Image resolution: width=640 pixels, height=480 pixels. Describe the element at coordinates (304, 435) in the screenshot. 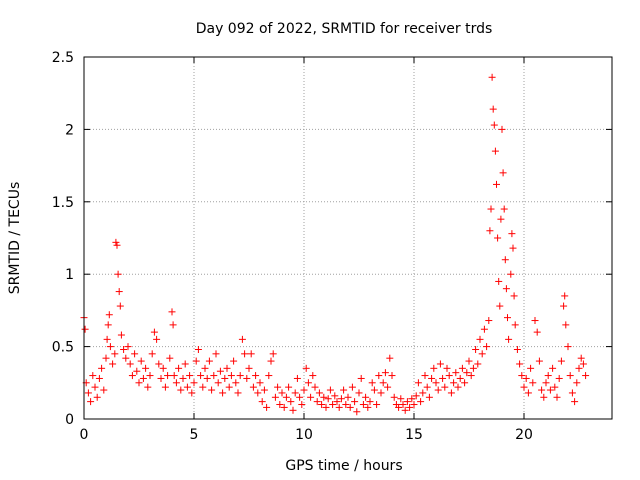

I see `x-tick-label: 10` at that location.